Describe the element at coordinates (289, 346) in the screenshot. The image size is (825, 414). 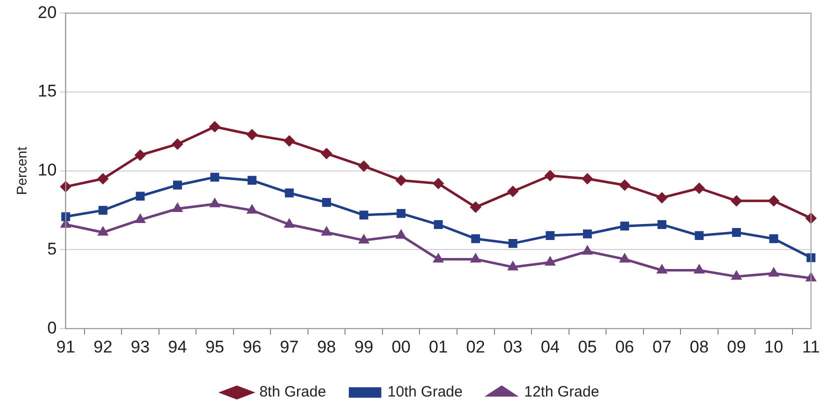
I see `x-tick-label: 97` at that location.